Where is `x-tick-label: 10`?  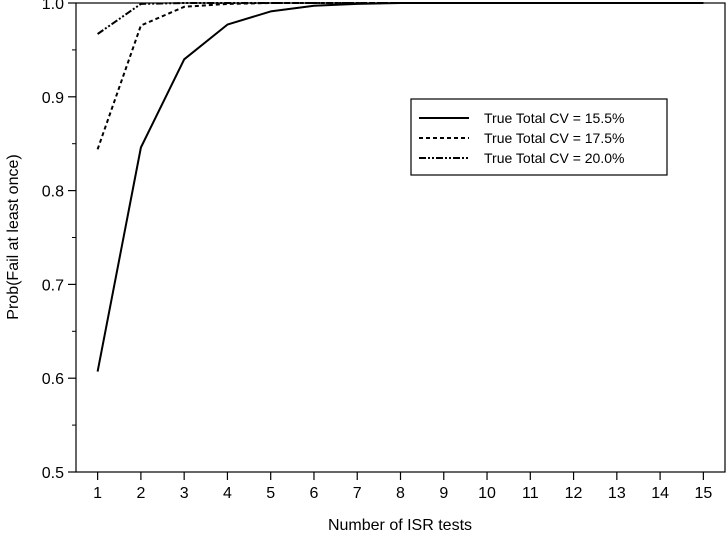 x-tick-label: 10 is located at coordinates (487, 493).